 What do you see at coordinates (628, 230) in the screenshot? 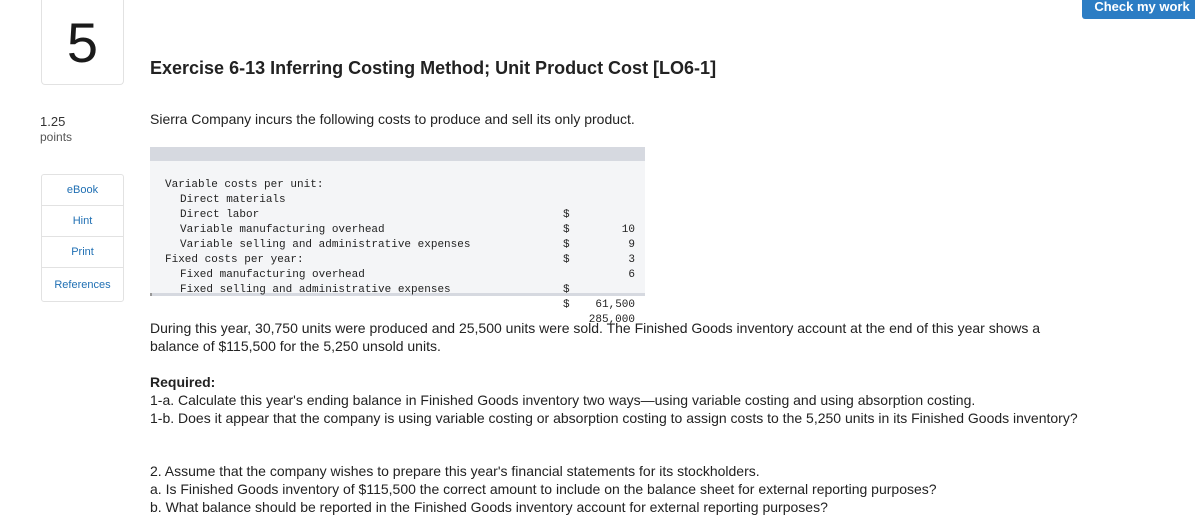
I see `row-amount: 10` at bounding box center [628, 230].